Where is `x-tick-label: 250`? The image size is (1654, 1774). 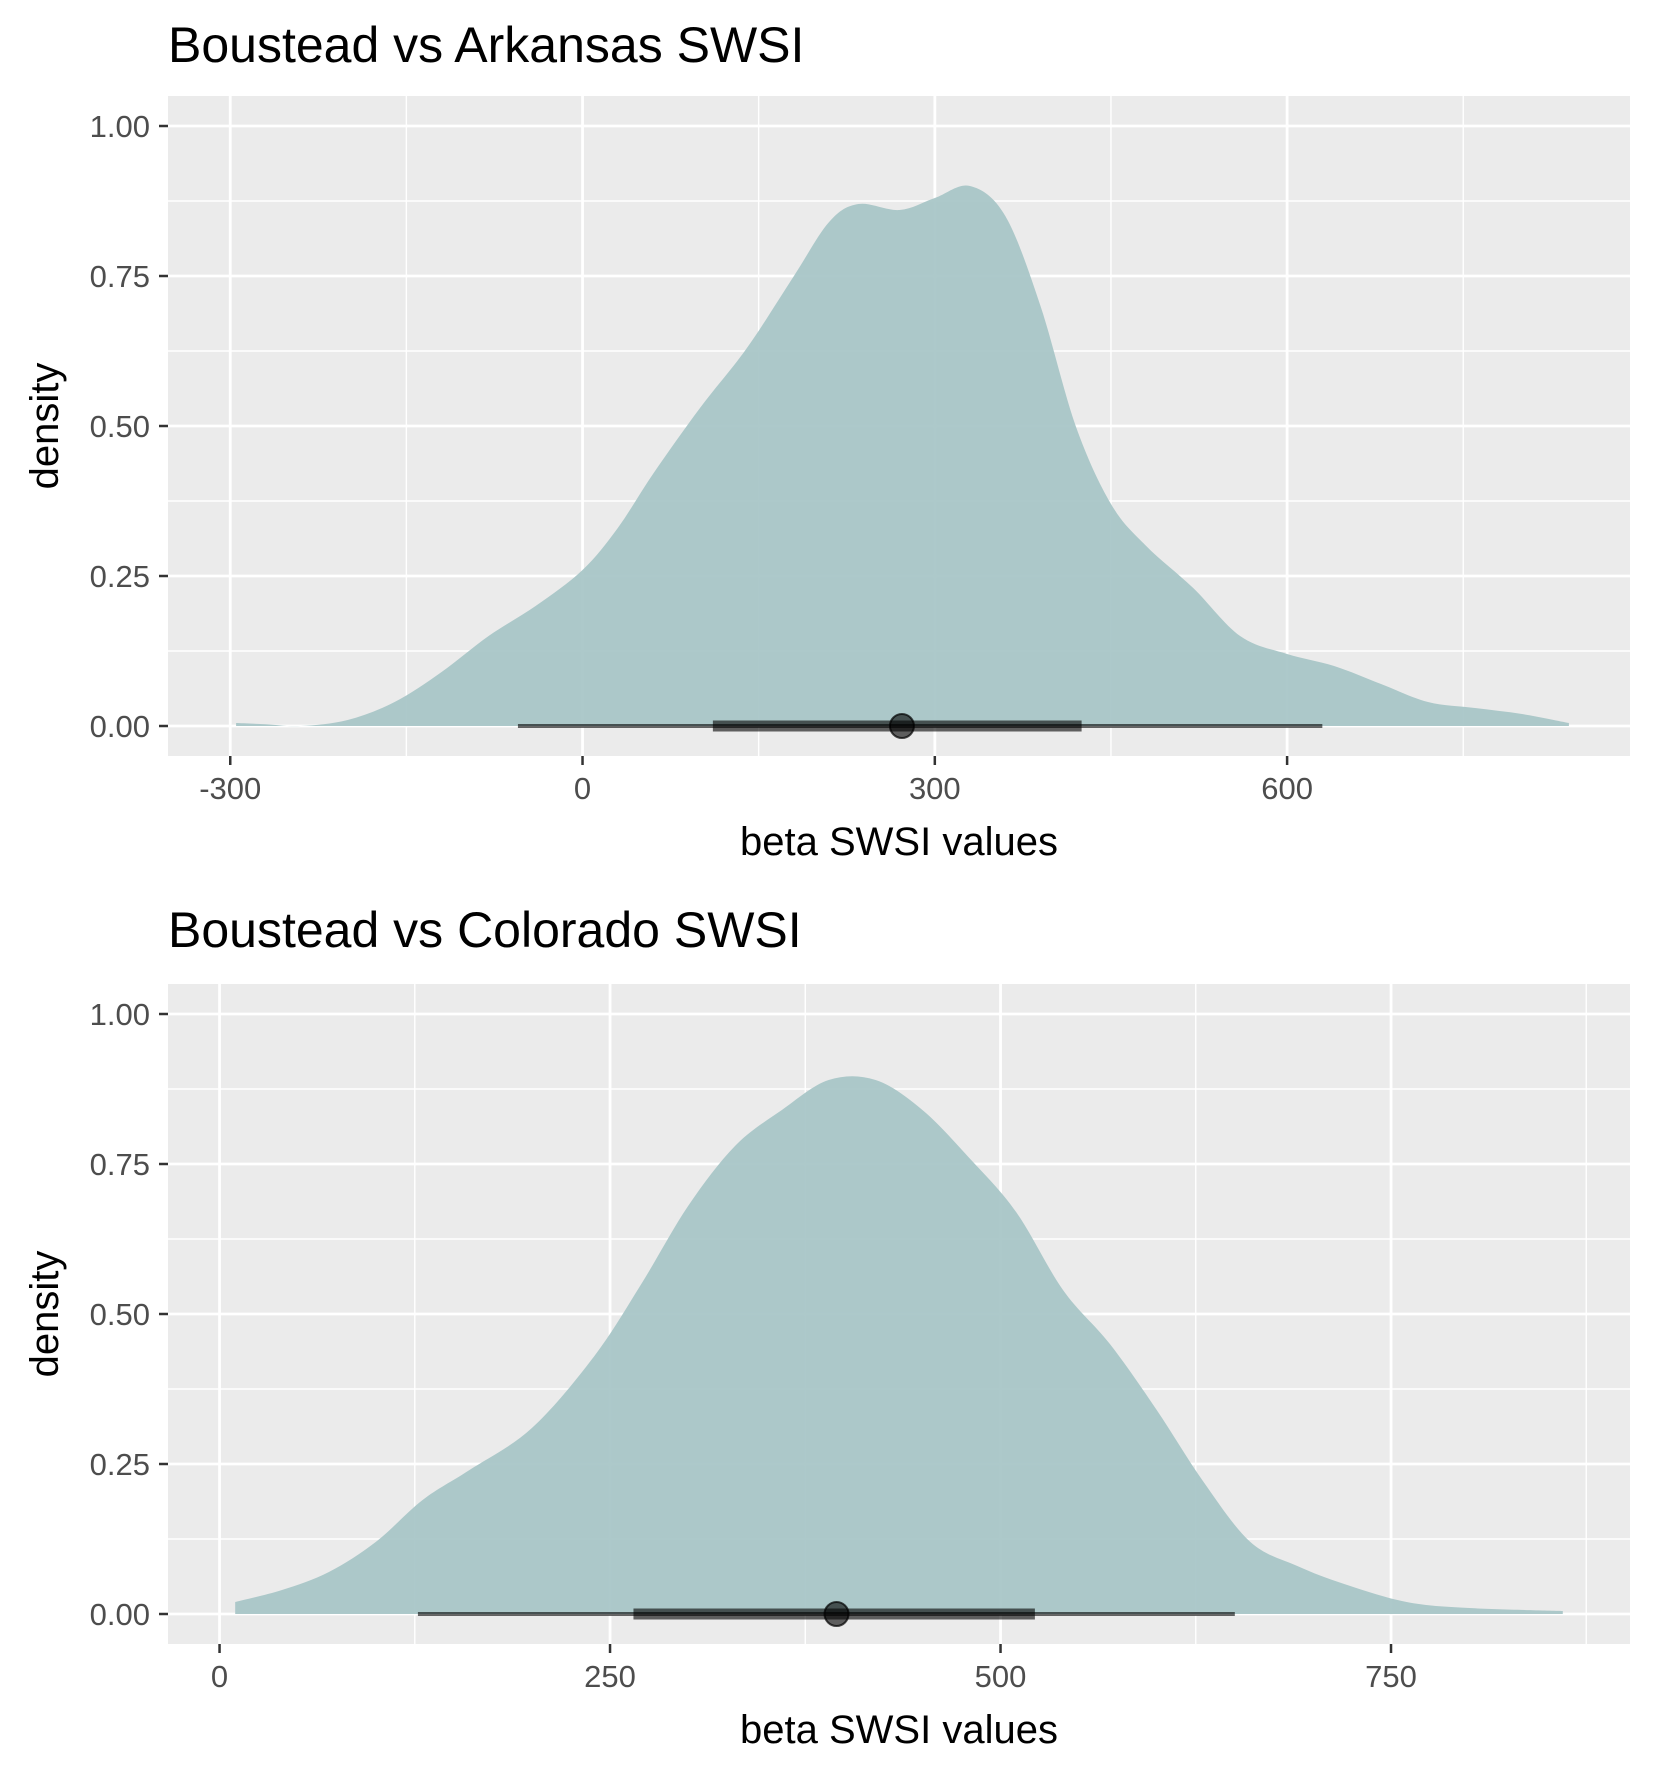 x-tick-label: 250 is located at coordinates (610, 1676).